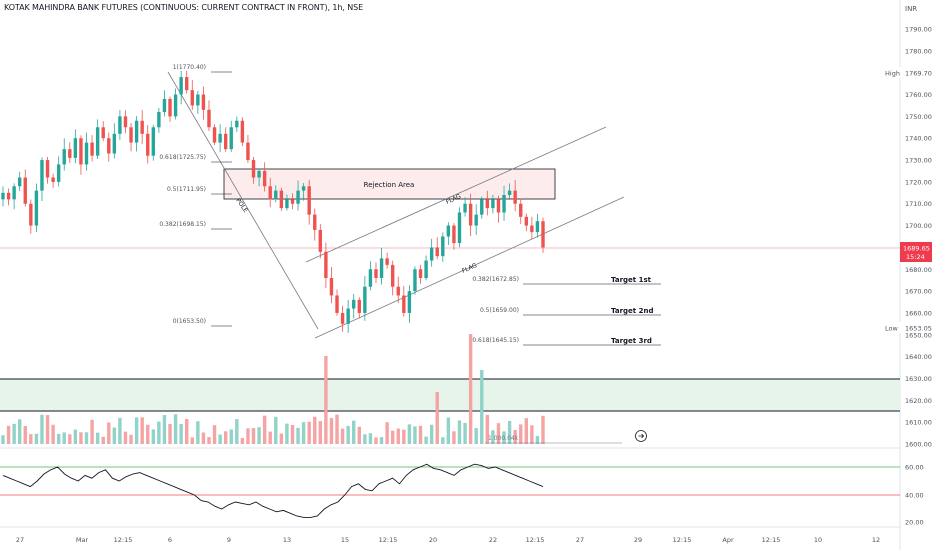  I want to click on time-tick-label: 13, so click(287, 540).